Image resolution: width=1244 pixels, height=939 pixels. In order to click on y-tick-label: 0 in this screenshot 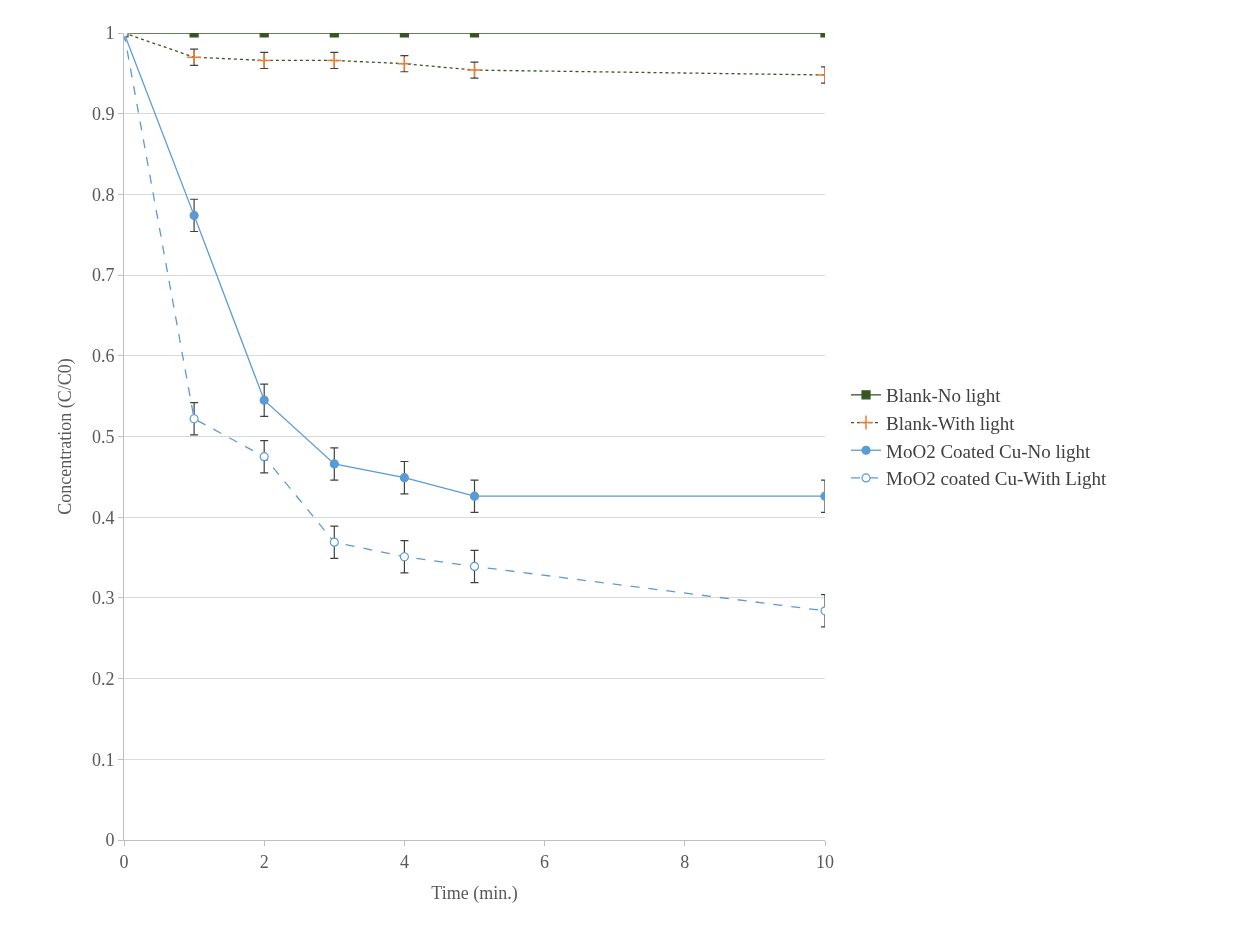, I will do `click(110, 840)`.